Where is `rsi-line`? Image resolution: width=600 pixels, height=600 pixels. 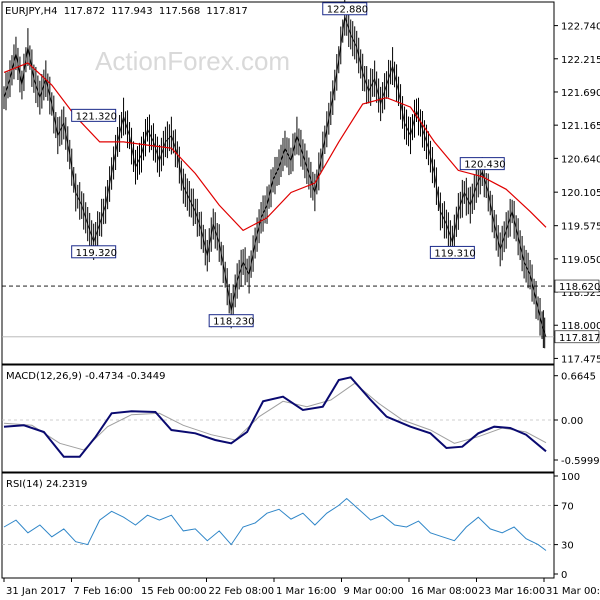
rsi-line is located at coordinates (275, 524).